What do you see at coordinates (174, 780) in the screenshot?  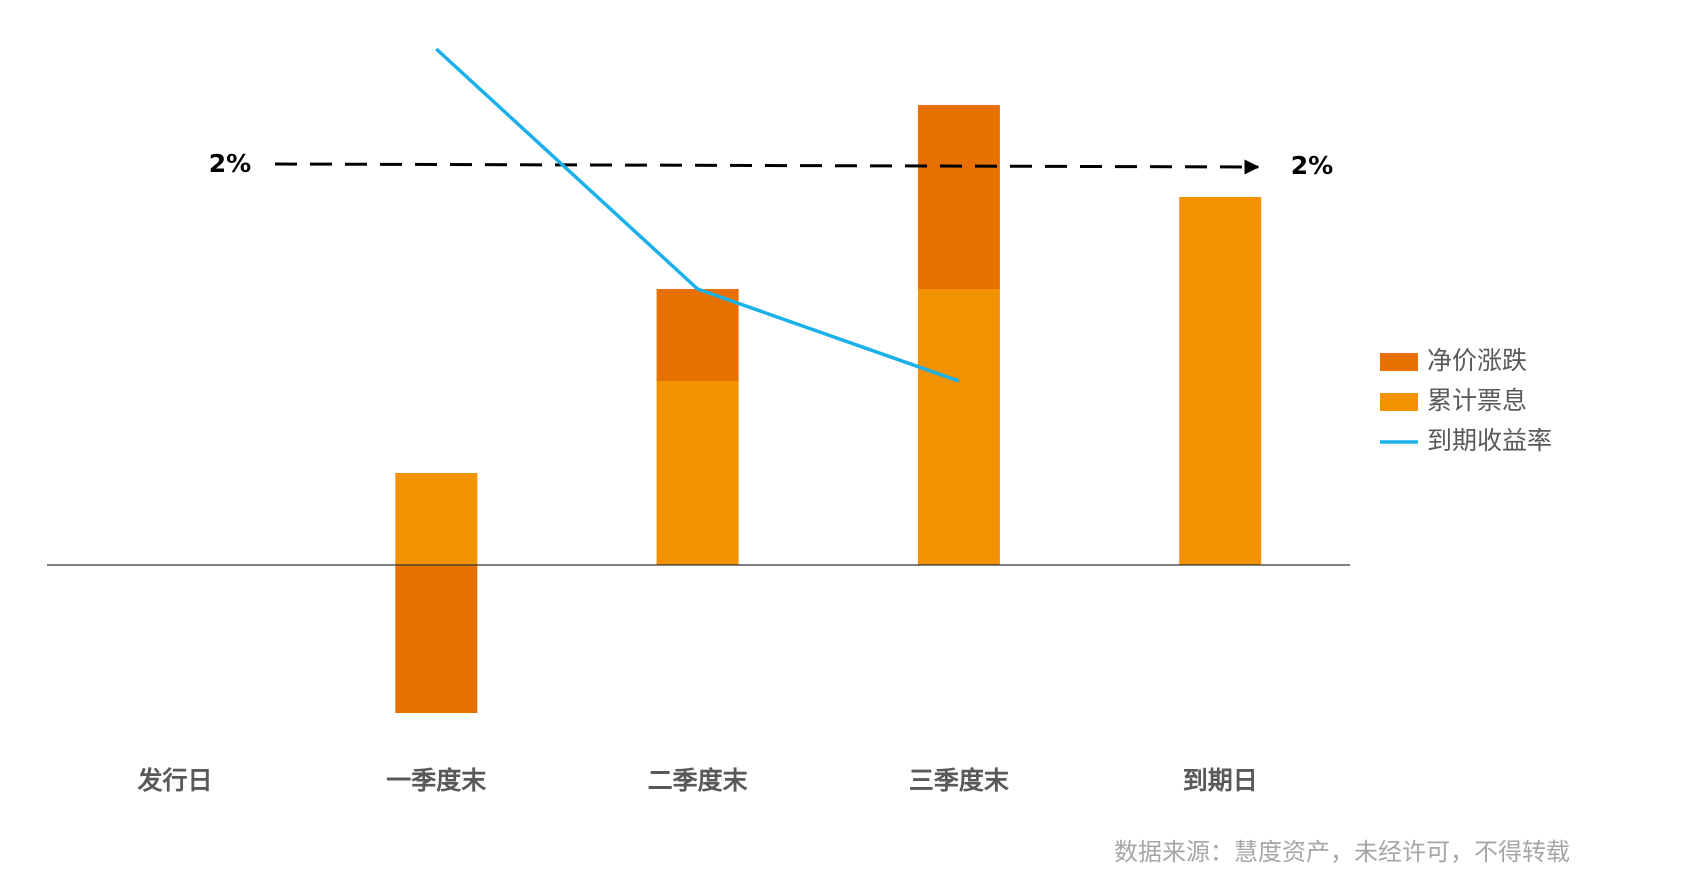 I see `x-tick-label: 发行日` at bounding box center [174, 780].